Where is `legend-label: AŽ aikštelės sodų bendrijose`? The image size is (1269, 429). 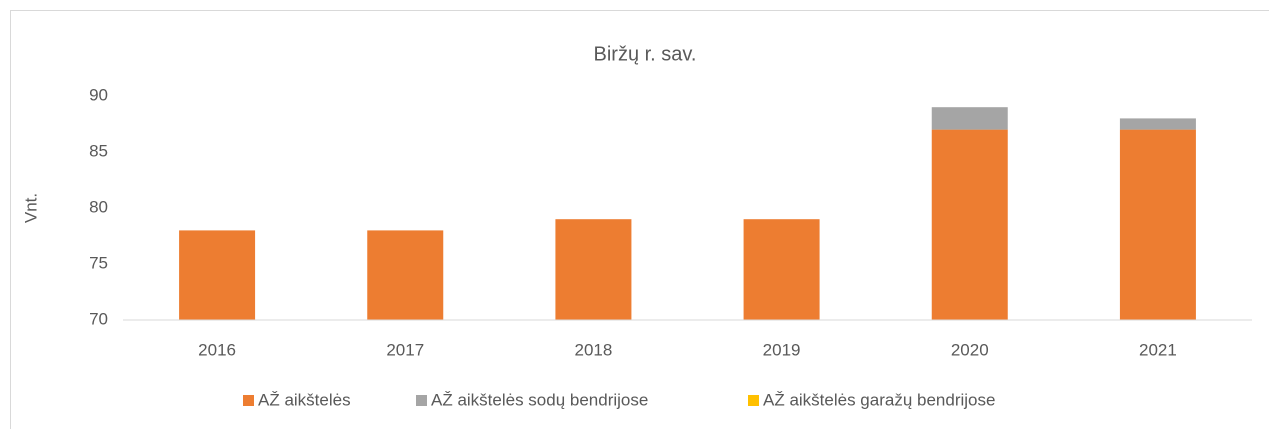 legend-label: AŽ aikštelės sodų bendrijose is located at coordinates (539, 399).